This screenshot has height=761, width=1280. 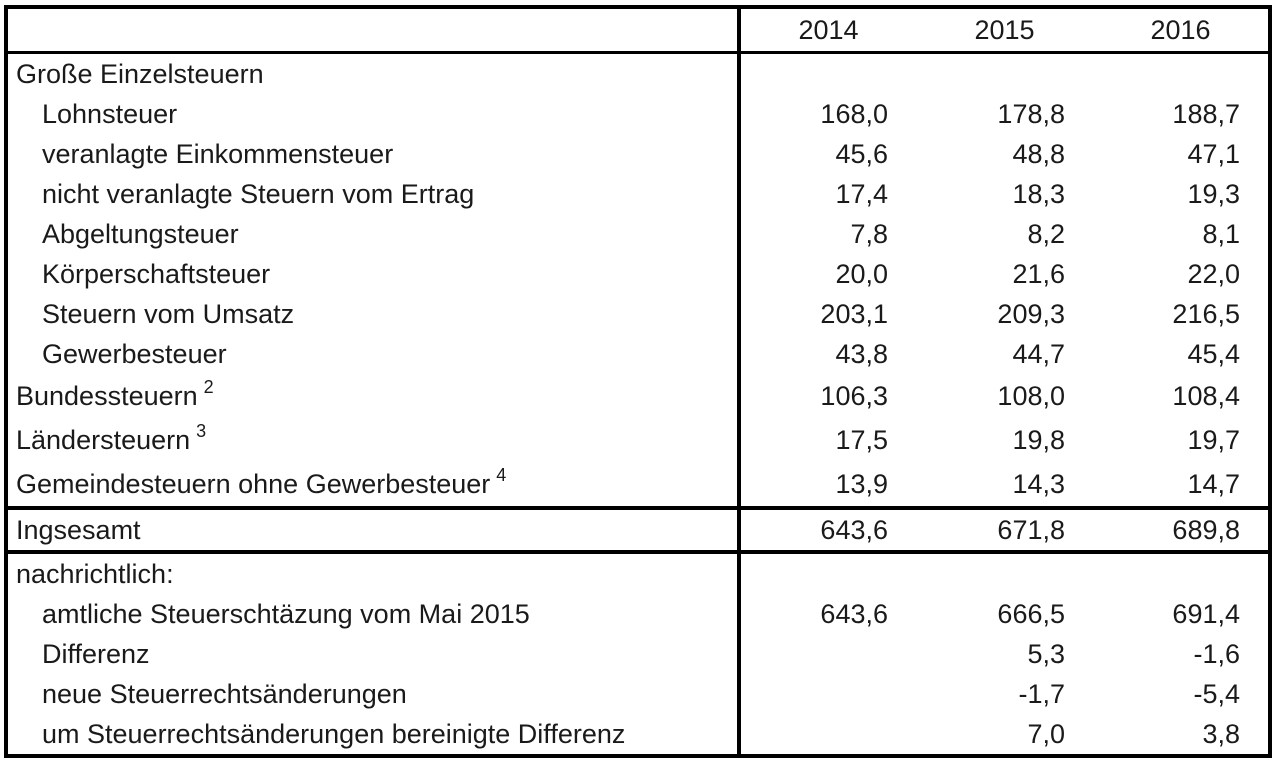 What do you see at coordinates (1216, 693) in the screenshot?
I see `value-cell: -5,4` at bounding box center [1216, 693].